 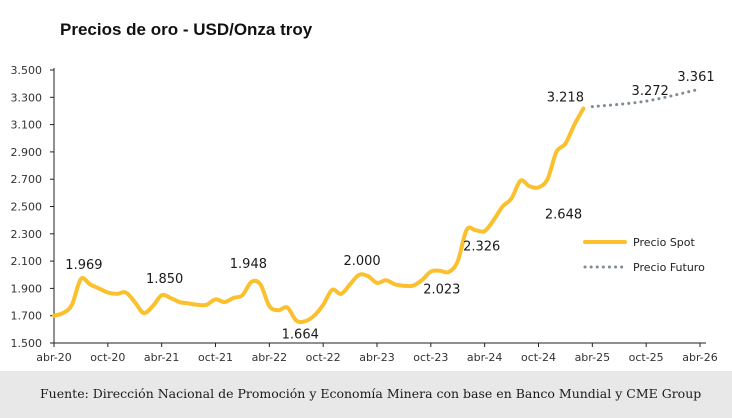 What do you see at coordinates (27, 234) in the screenshot?
I see `y-tick-label: 2.300` at bounding box center [27, 234].